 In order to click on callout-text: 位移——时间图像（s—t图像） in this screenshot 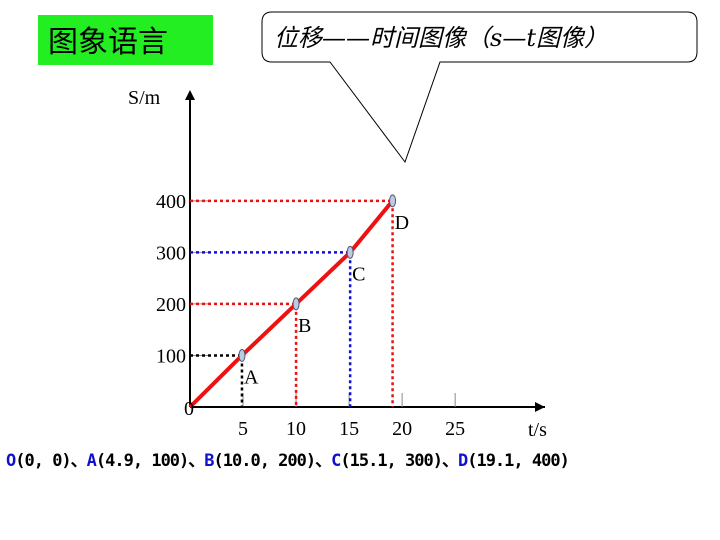, I will do `click(441, 38)`.